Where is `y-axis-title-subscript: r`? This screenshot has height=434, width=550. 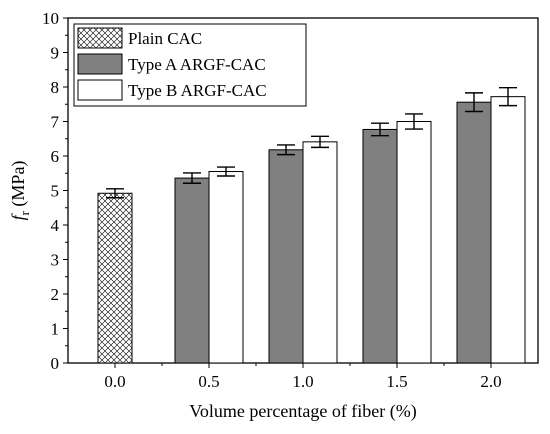
y-axis-title-subscript: r is located at coordinates (24, 212).